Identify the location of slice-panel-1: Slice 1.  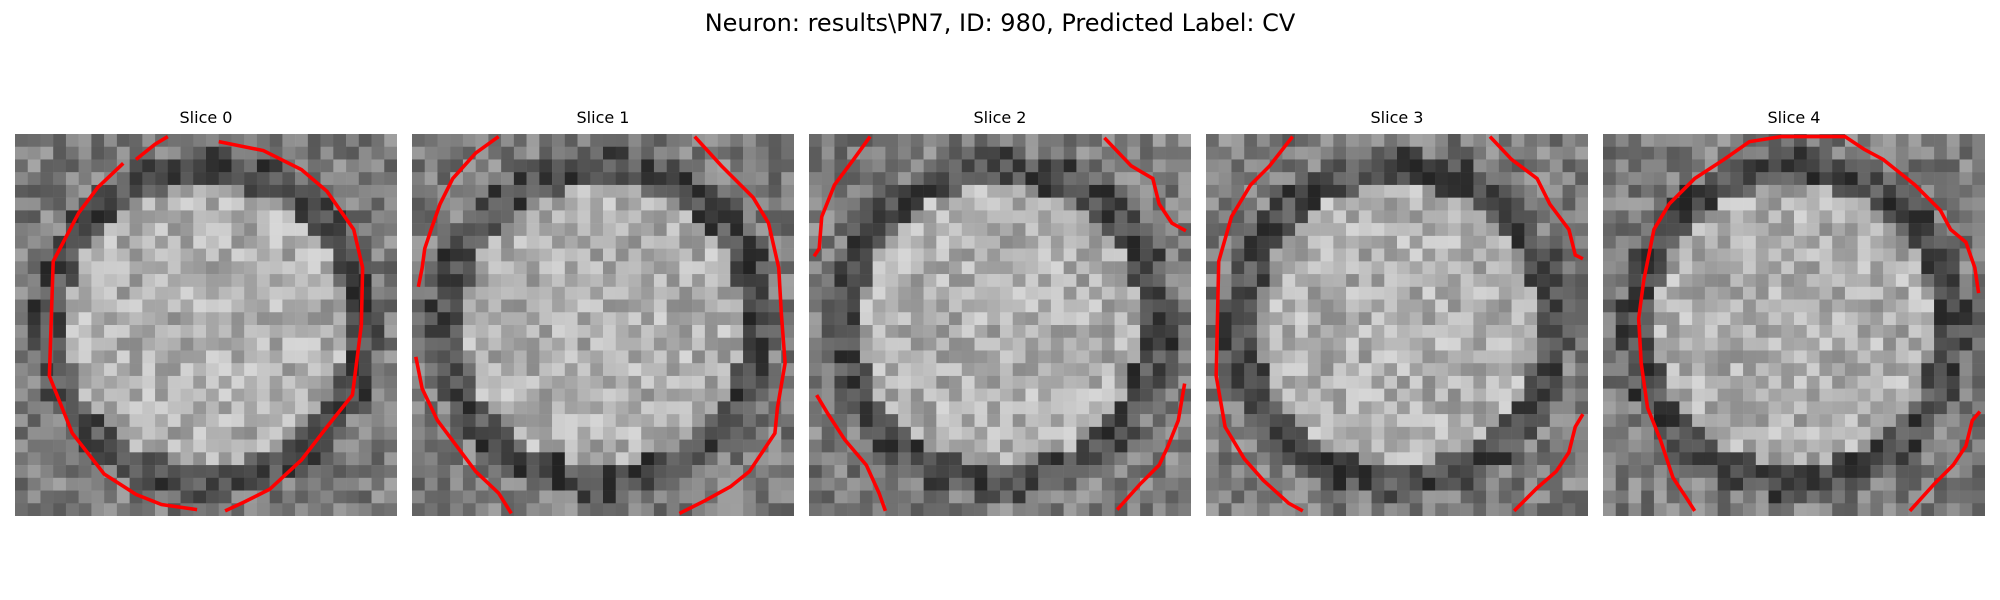
(603, 312).